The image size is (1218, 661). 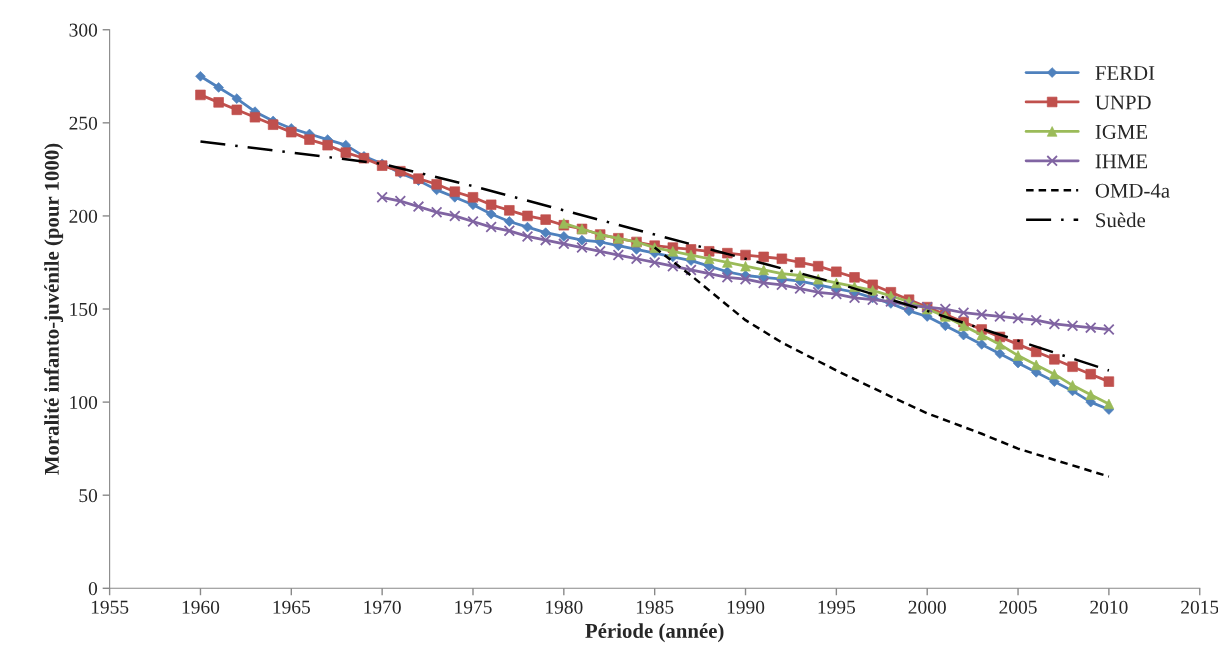 What do you see at coordinates (88, 496) in the screenshot?
I see `y-tick-label: 50` at bounding box center [88, 496].